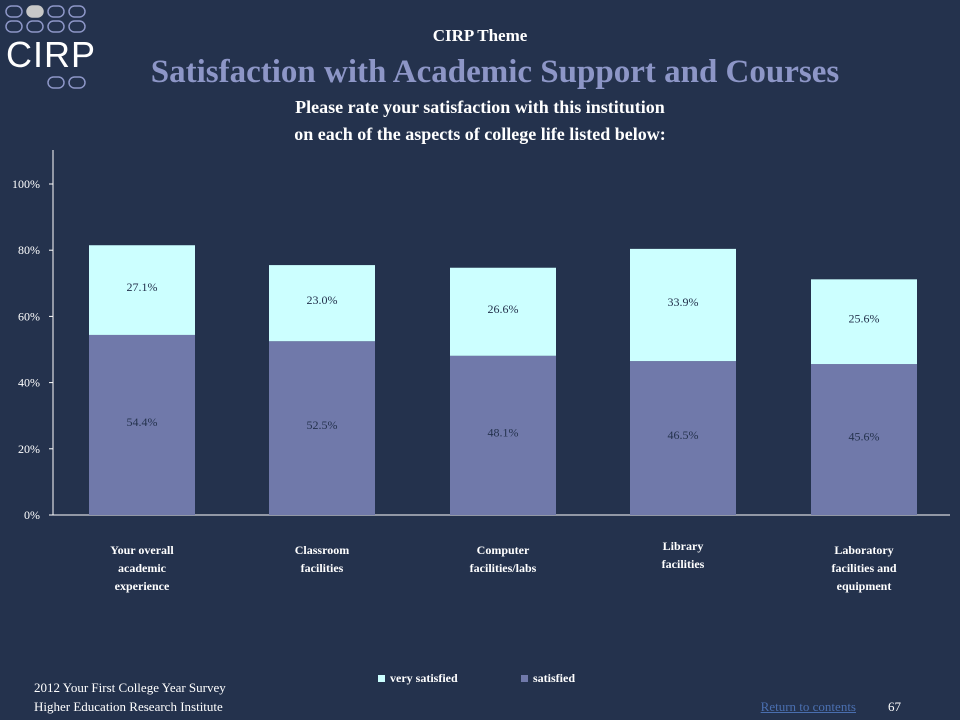 The width and height of the screenshot is (960, 720). Describe the element at coordinates (381, 678) in the screenshot. I see `legend-swatch-very-satisfied` at that location.